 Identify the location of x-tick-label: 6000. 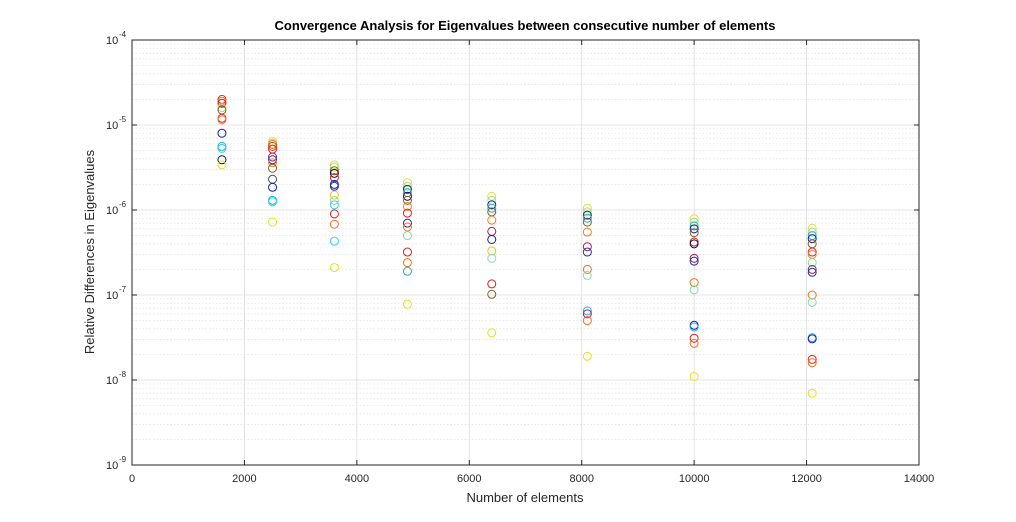
(469, 479).